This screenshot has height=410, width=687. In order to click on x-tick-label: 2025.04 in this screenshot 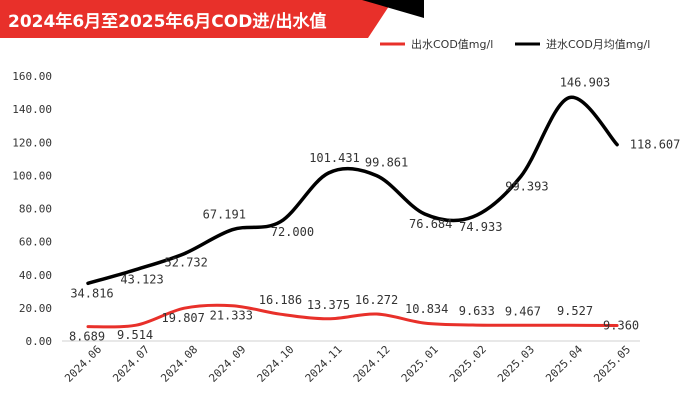, I will do `click(564, 364)`.